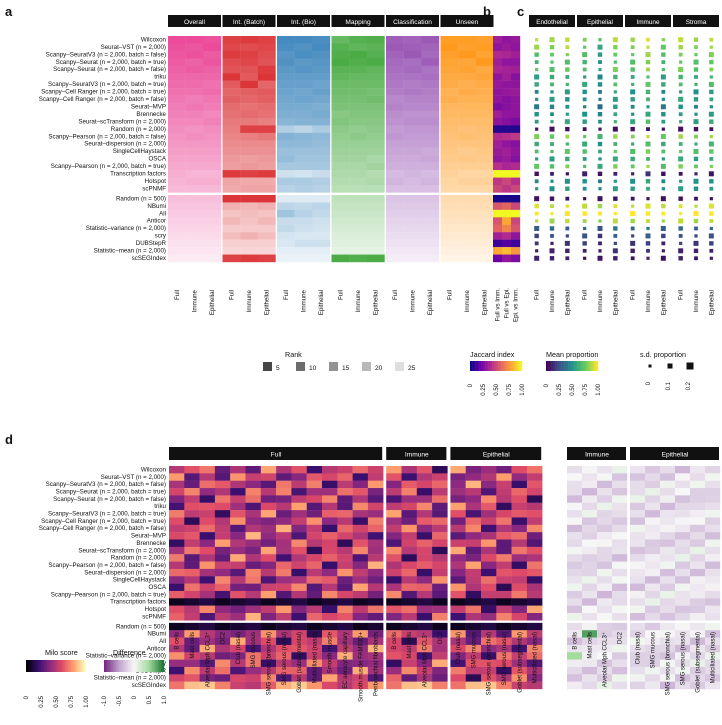 The height and width of the screenshot is (725, 722). What do you see at coordinates (639, 648) in the screenshot?
I see `column-label: Club (nasal)` at bounding box center [639, 648].